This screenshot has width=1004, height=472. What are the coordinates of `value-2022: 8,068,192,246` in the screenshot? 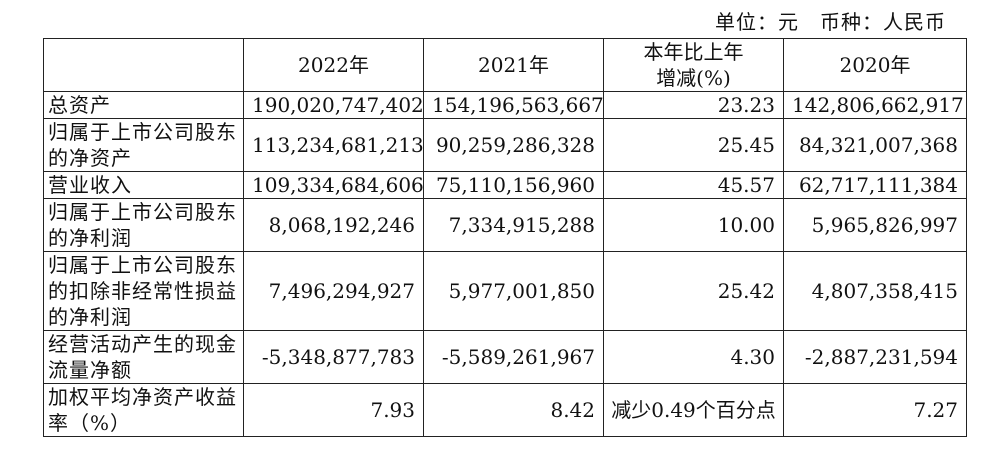 It's located at (333, 225).